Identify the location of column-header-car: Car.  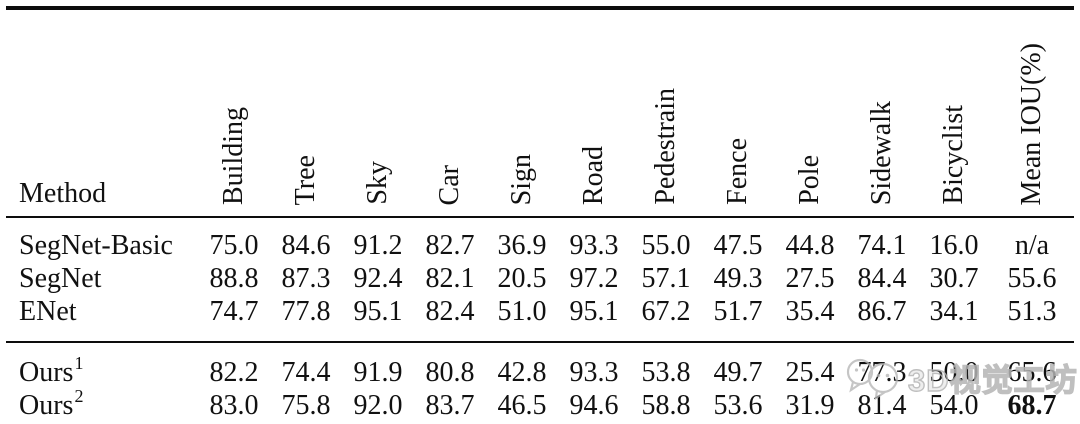
(450, 113).